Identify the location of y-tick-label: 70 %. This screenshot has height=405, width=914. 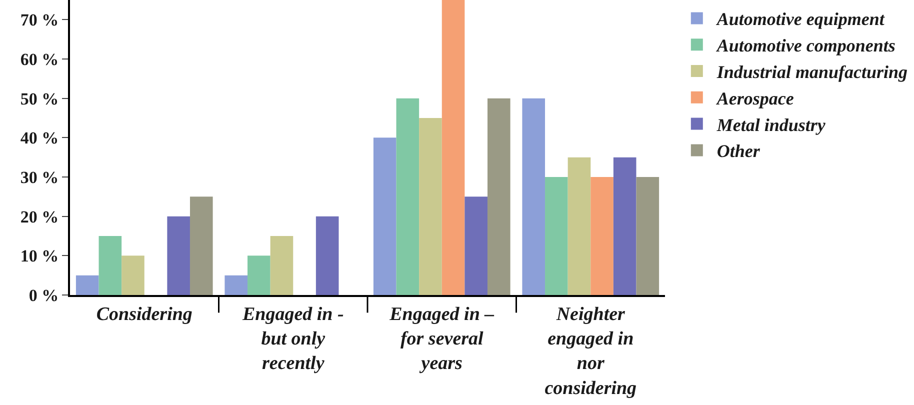
(39, 20).